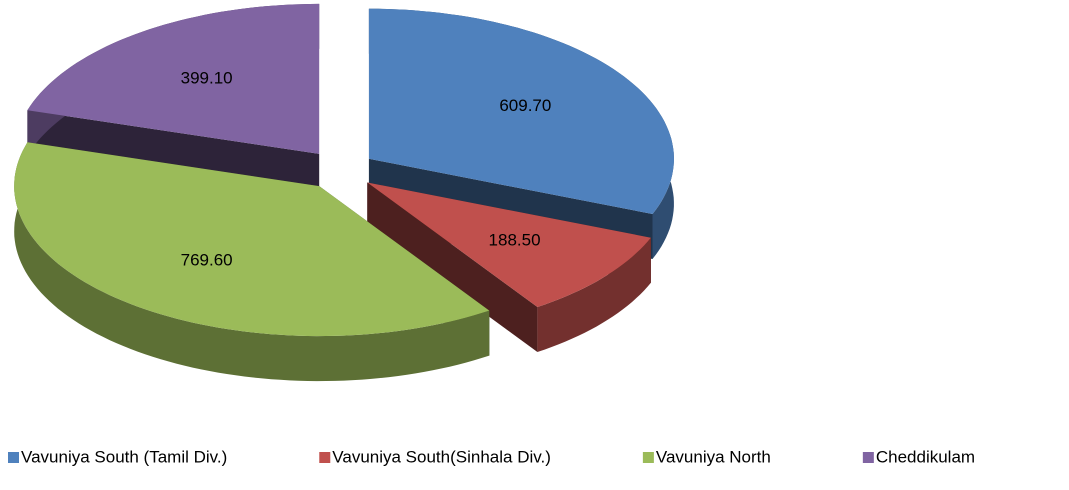  I want to click on data-label: 609.70, so click(525, 105).